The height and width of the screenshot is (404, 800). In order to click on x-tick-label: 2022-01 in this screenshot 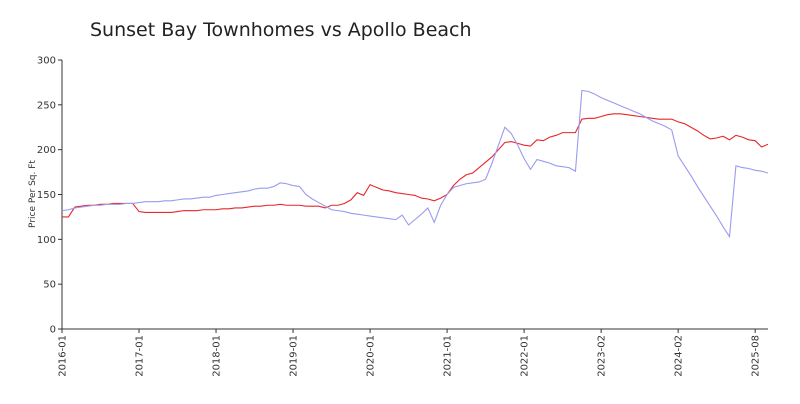, I will do `click(525, 356)`.